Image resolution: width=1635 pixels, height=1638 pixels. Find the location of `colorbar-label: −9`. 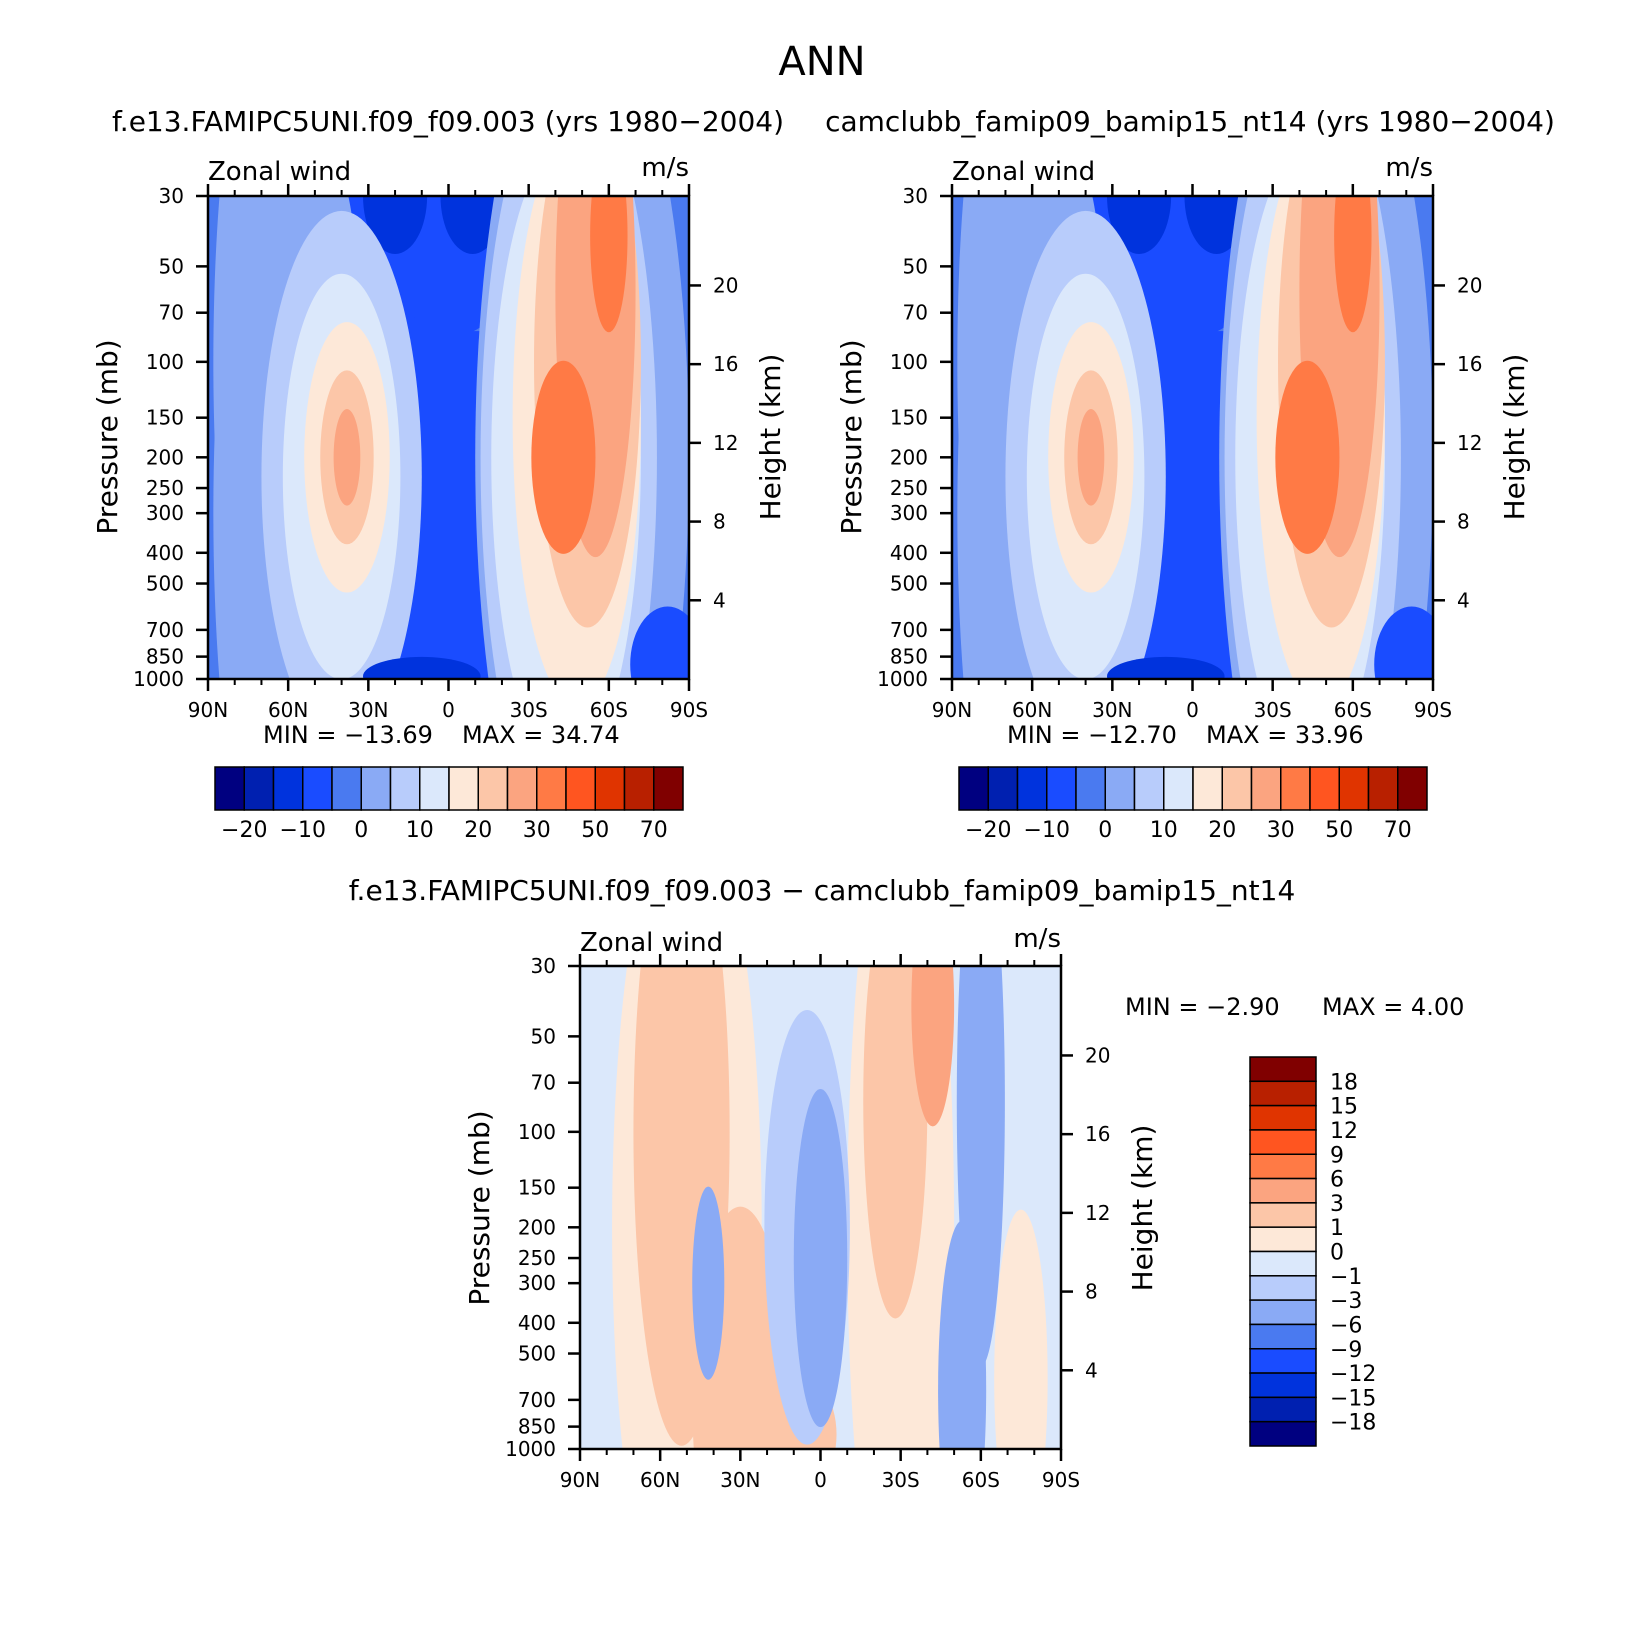

colorbar-label: −9 is located at coordinates (1346, 1350).